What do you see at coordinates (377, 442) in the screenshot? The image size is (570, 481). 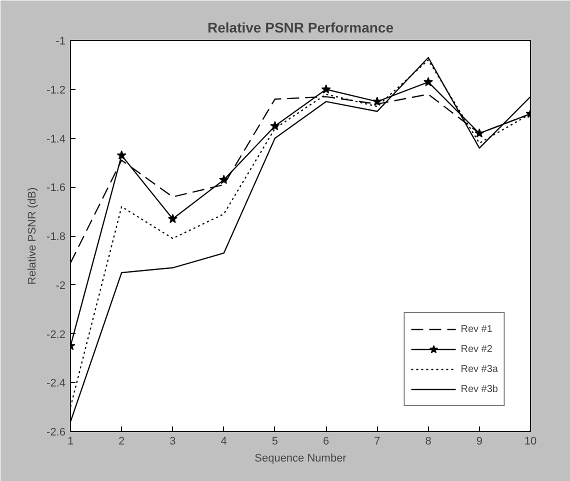 I see `x-tick-label: 7` at bounding box center [377, 442].